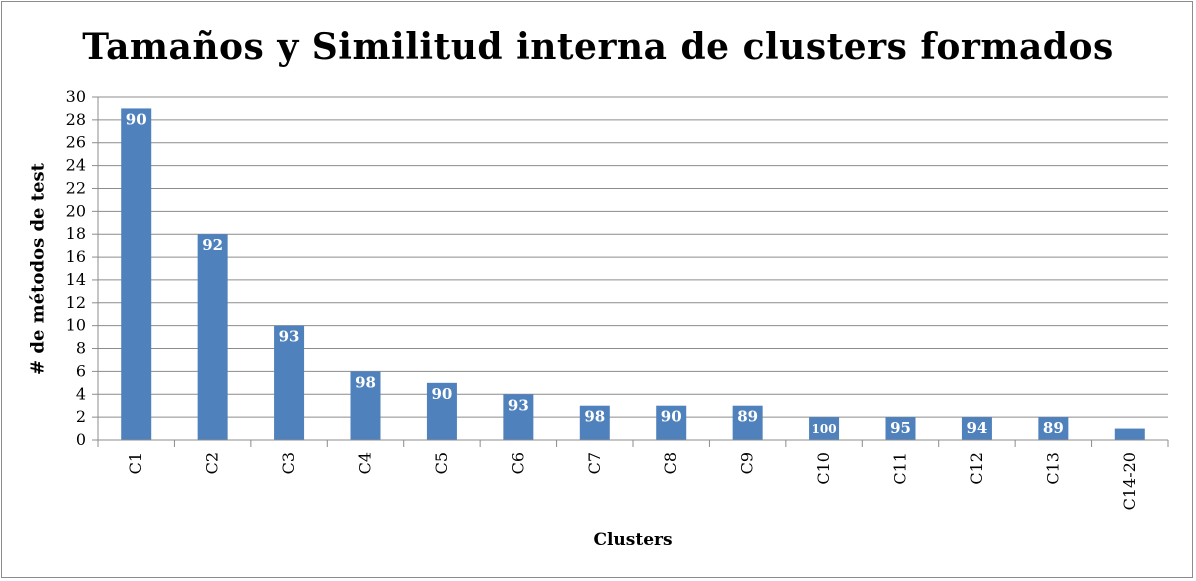 This screenshot has height=581, width=1196. Describe the element at coordinates (76, 325) in the screenshot. I see `y-tick-label: 10` at that location.